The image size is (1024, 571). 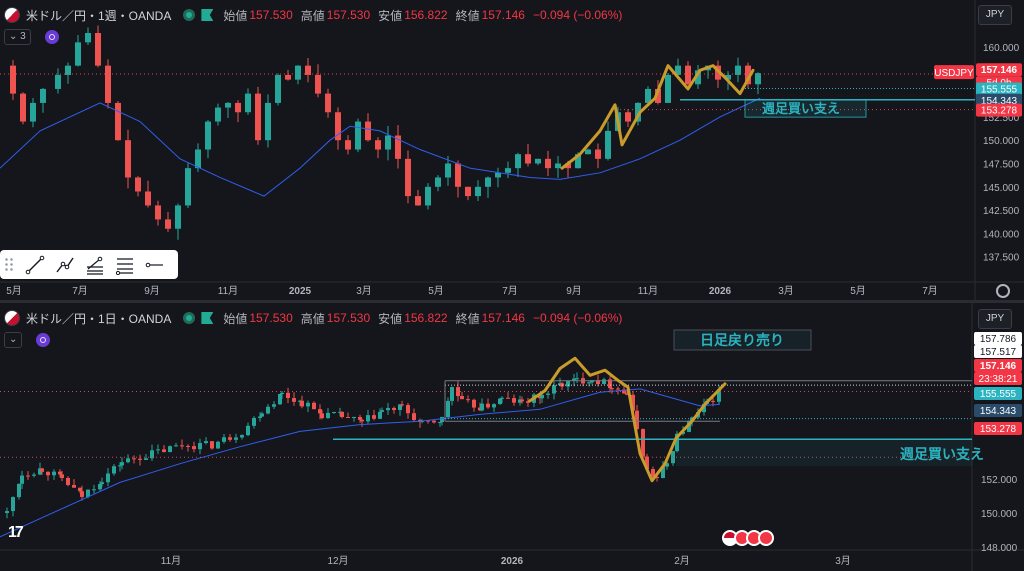 What do you see at coordinates (766, 538) in the screenshot?
I see `event-icon` at bounding box center [766, 538].